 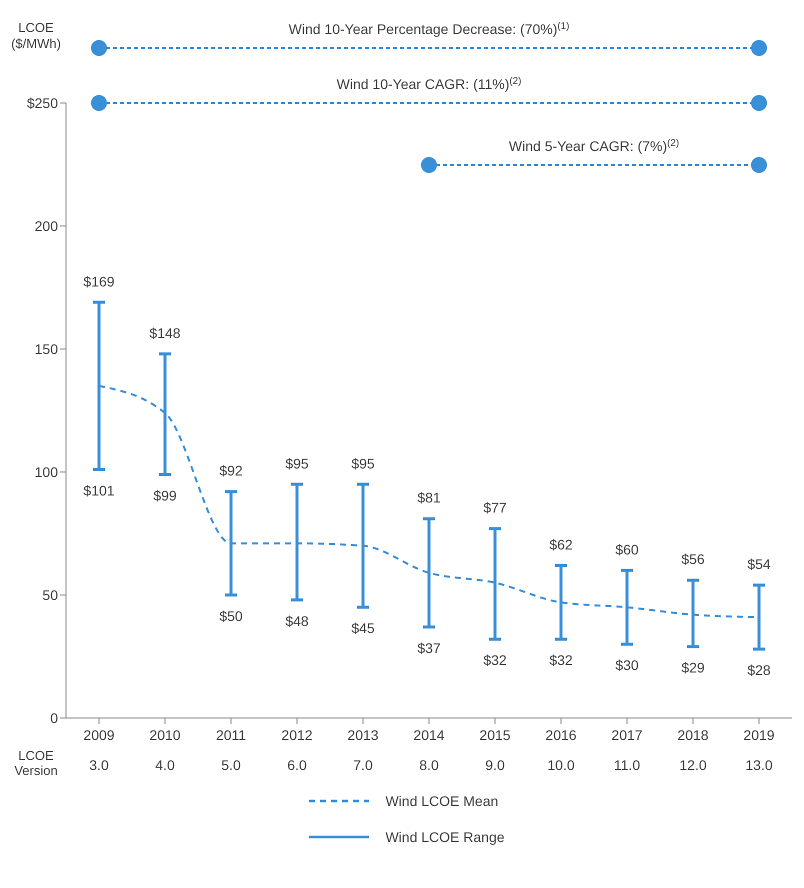 What do you see at coordinates (231, 616) in the screenshot?
I see `annotation: $50` at bounding box center [231, 616].